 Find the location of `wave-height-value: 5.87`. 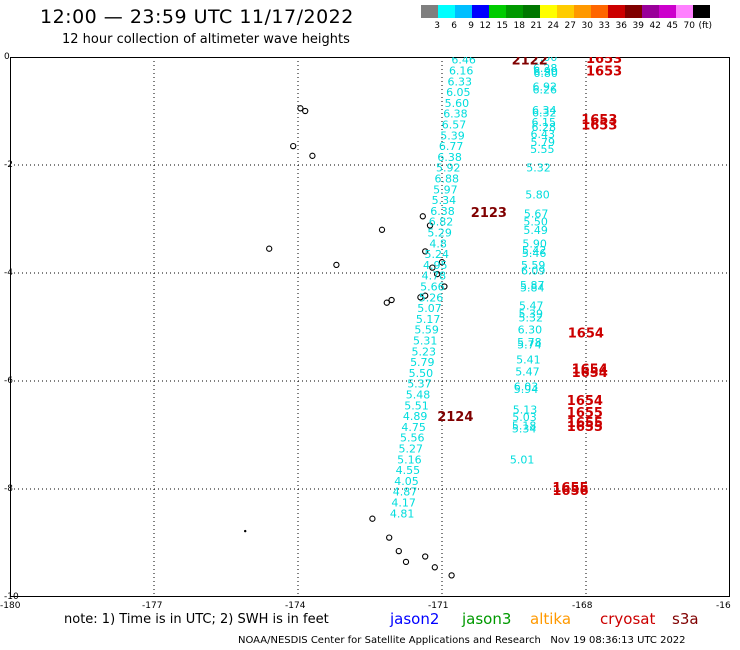

wave-height-value: 5.87 is located at coordinates (532, 285).